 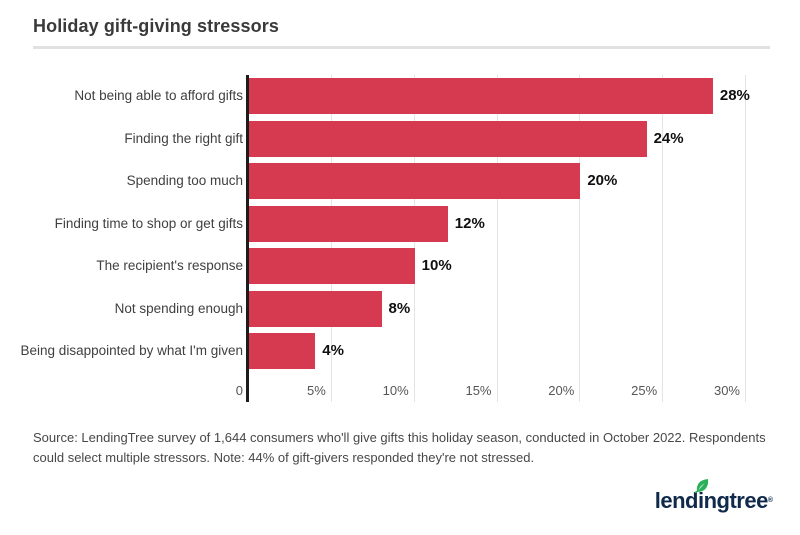 I want to click on x-tick-label: 20%, so click(x=561, y=390).